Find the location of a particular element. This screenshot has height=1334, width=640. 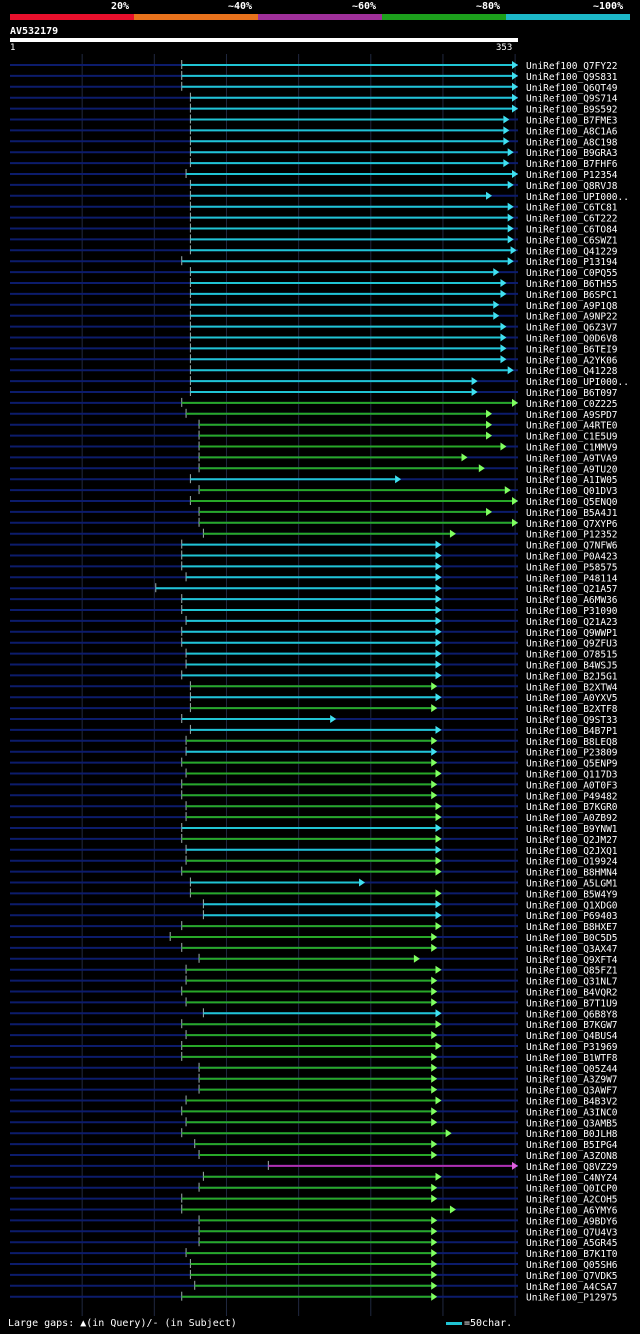

hit-label: UniRef100_Q9XFT4 is located at coordinates (572, 960).